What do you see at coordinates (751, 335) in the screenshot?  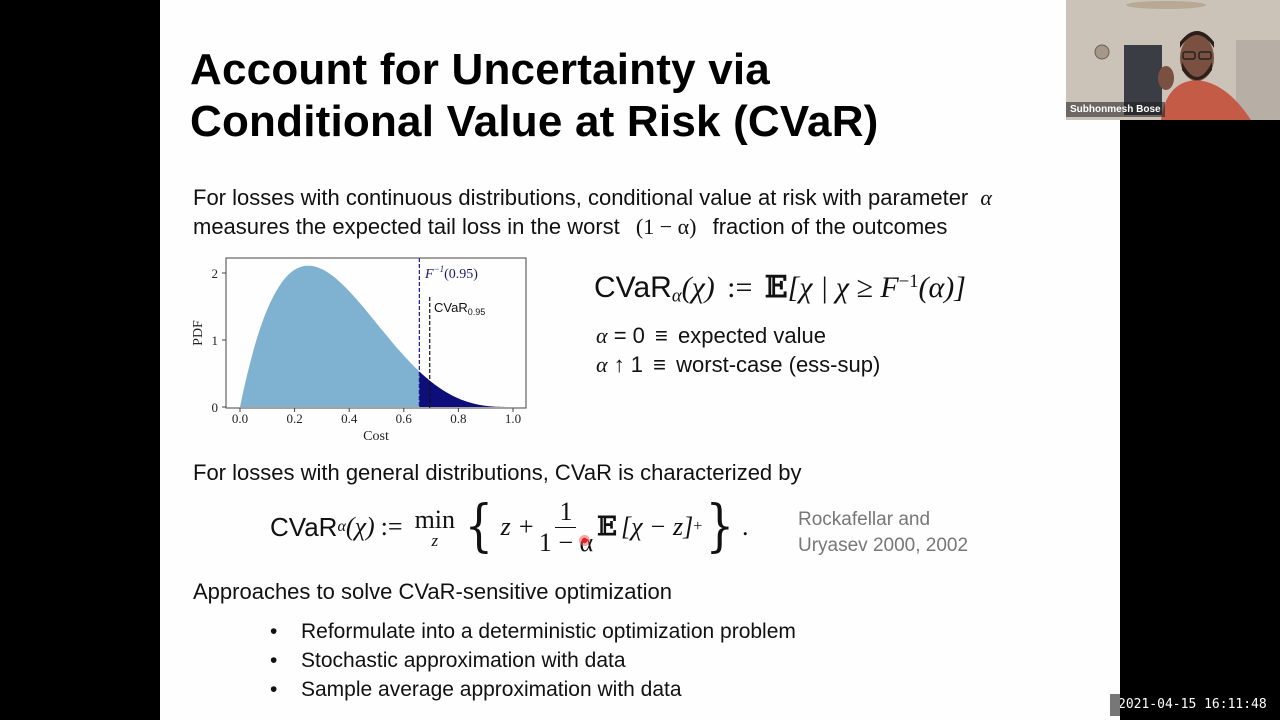 I see `note-text: expected value` at bounding box center [751, 335].